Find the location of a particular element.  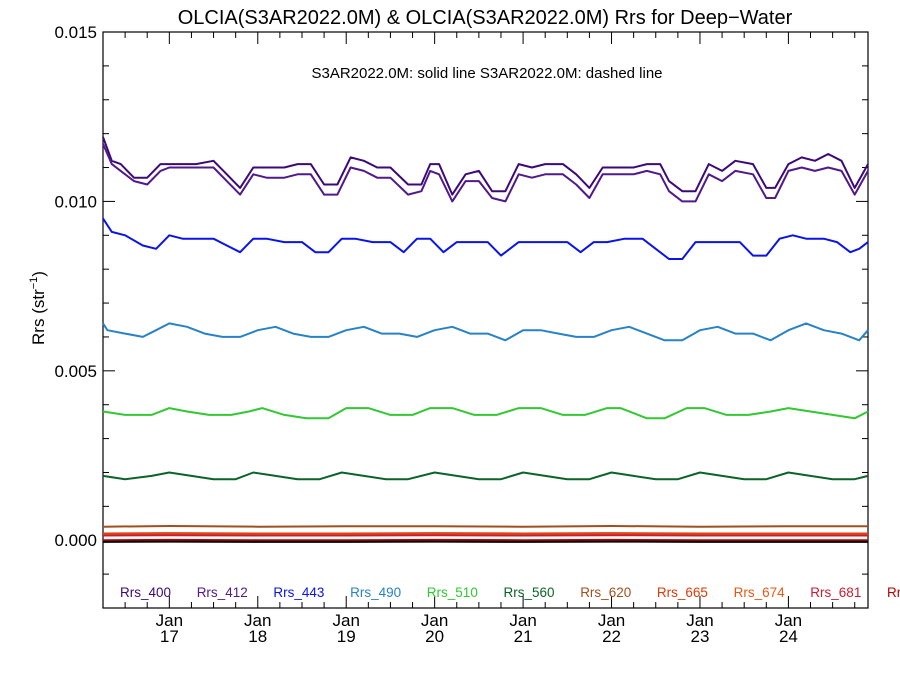

legend-item-rrs-674: Rrs_674 is located at coordinates (760, 592).